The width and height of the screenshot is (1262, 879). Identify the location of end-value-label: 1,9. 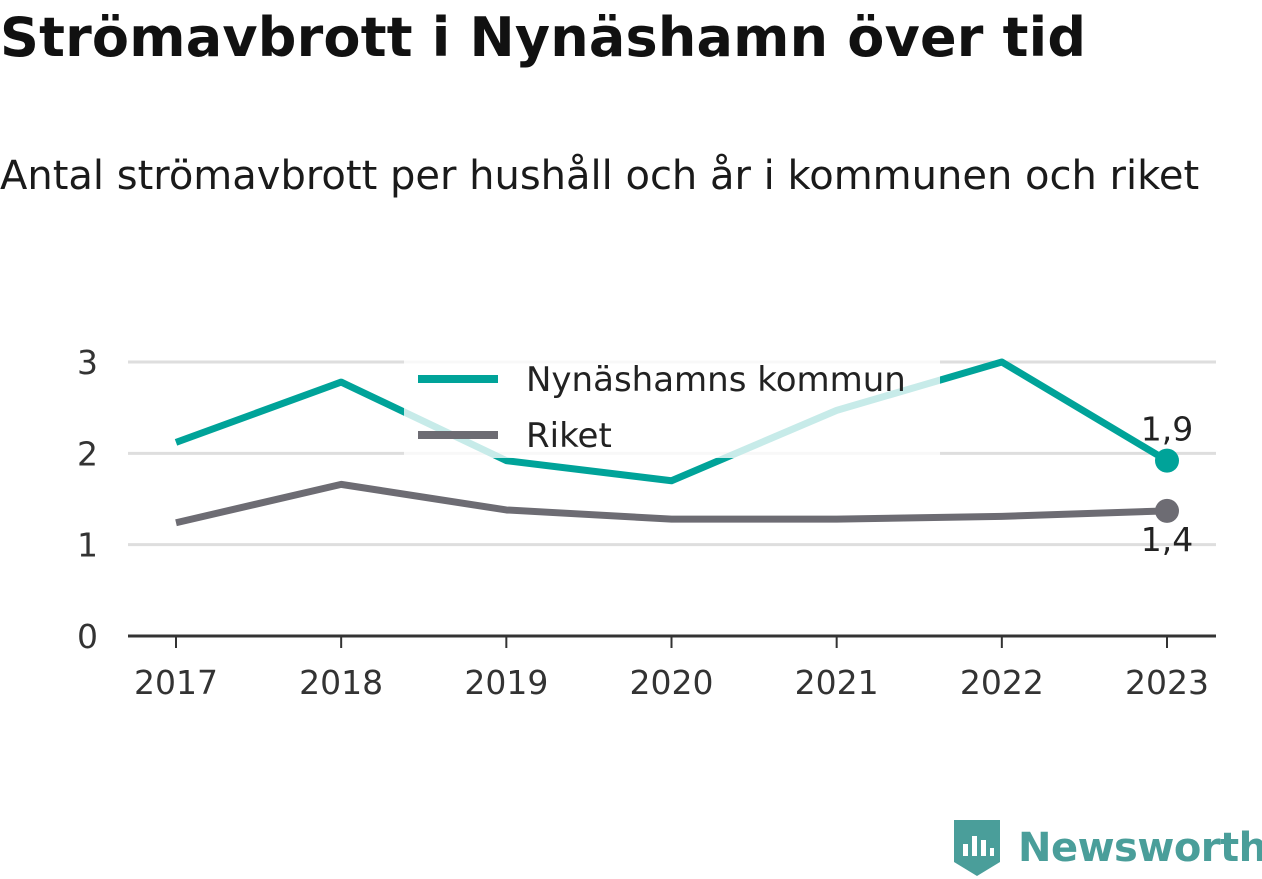
(1167, 429).